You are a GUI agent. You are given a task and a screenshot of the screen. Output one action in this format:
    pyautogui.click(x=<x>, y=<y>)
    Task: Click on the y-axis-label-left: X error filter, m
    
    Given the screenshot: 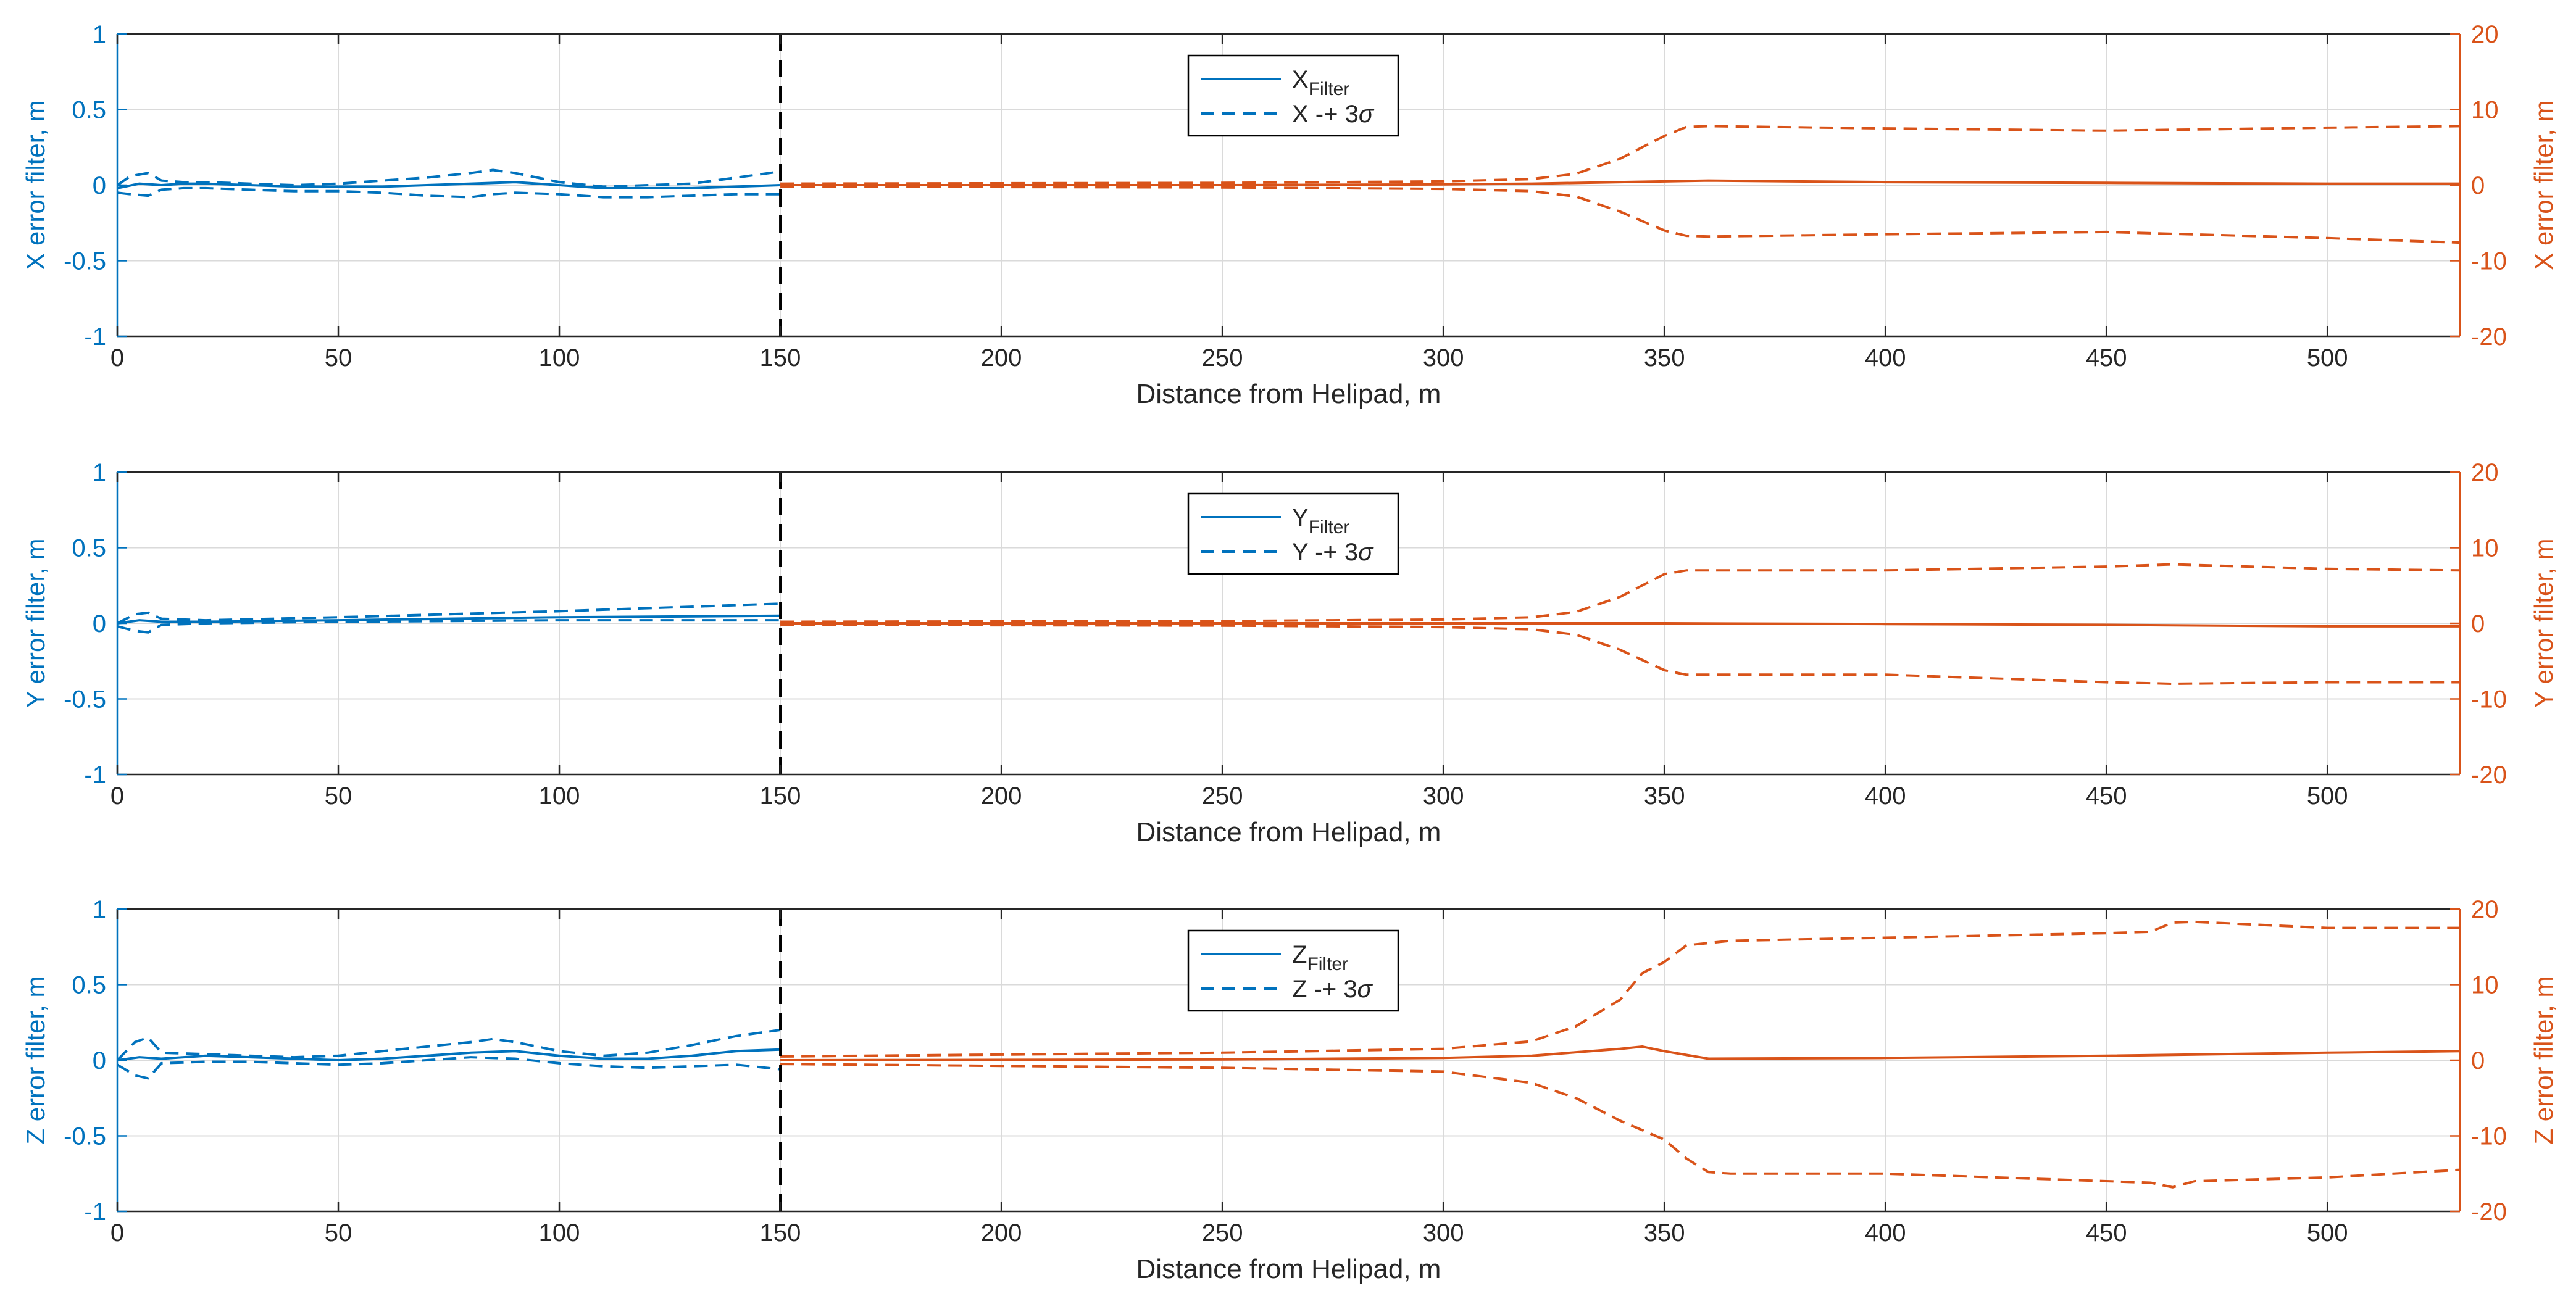 What is the action you would take?
    pyautogui.click(x=36, y=185)
    